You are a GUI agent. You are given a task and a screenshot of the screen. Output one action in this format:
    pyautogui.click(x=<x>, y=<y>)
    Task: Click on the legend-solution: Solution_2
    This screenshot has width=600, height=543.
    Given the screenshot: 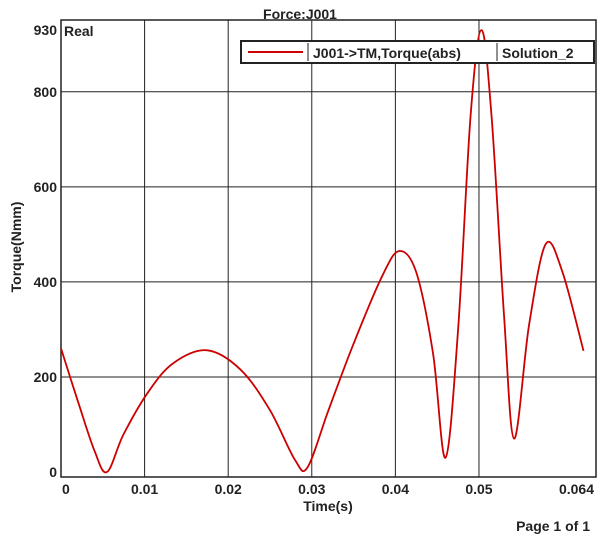 What is the action you would take?
    pyautogui.click(x=538, y=53)
    